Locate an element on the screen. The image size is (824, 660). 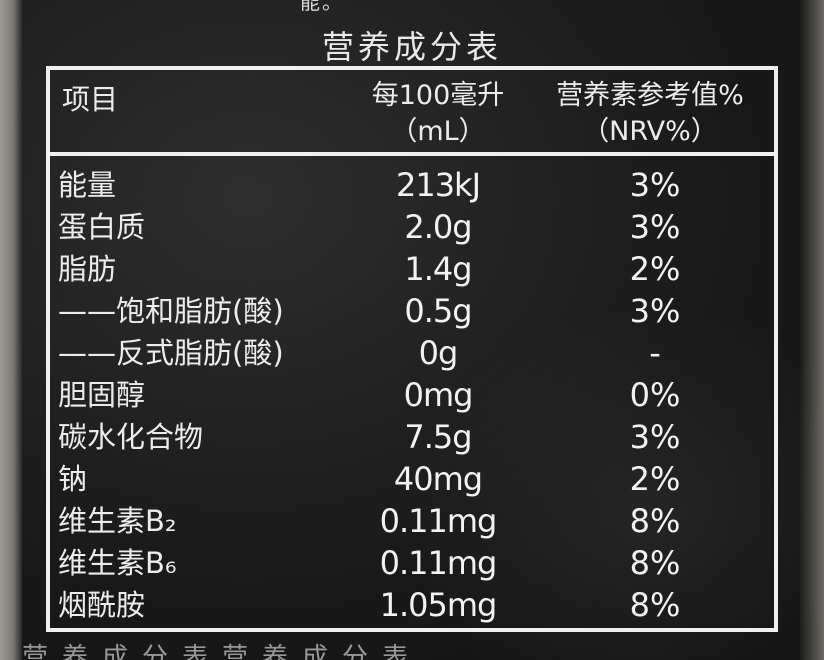
table-row: 维生素B₆ 0.11mg 8% is located at coordinates (412, 565).